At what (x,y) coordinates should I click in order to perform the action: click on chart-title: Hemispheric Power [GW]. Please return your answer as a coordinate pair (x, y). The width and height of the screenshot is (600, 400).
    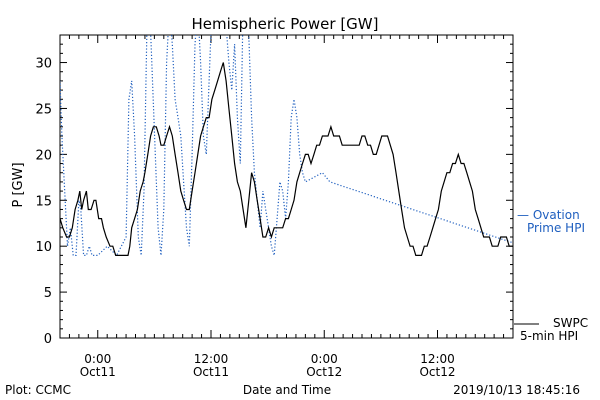
    Looking at the image, I should click on (285, 24).